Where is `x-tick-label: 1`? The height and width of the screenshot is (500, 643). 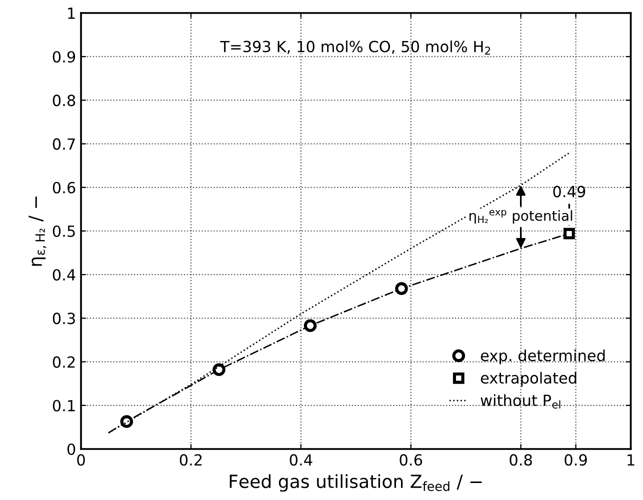 x-tick-label: 1 is located at coordinates (631, 460).